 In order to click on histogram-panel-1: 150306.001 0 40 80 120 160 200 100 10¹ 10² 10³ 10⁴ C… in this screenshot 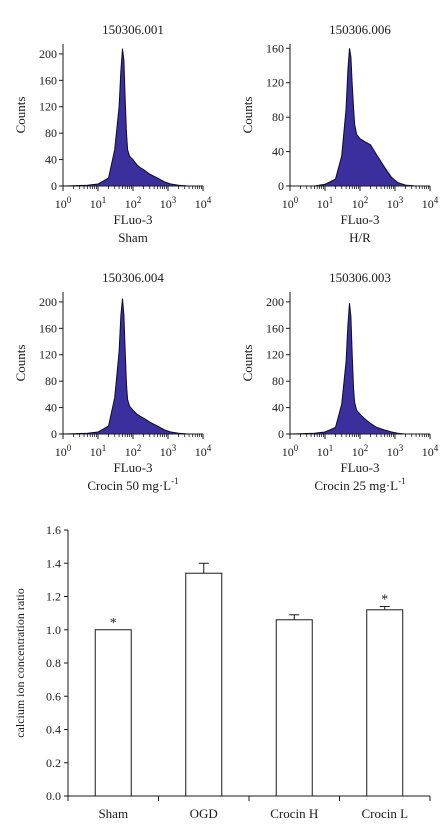, I will do `click(112, 133)`.